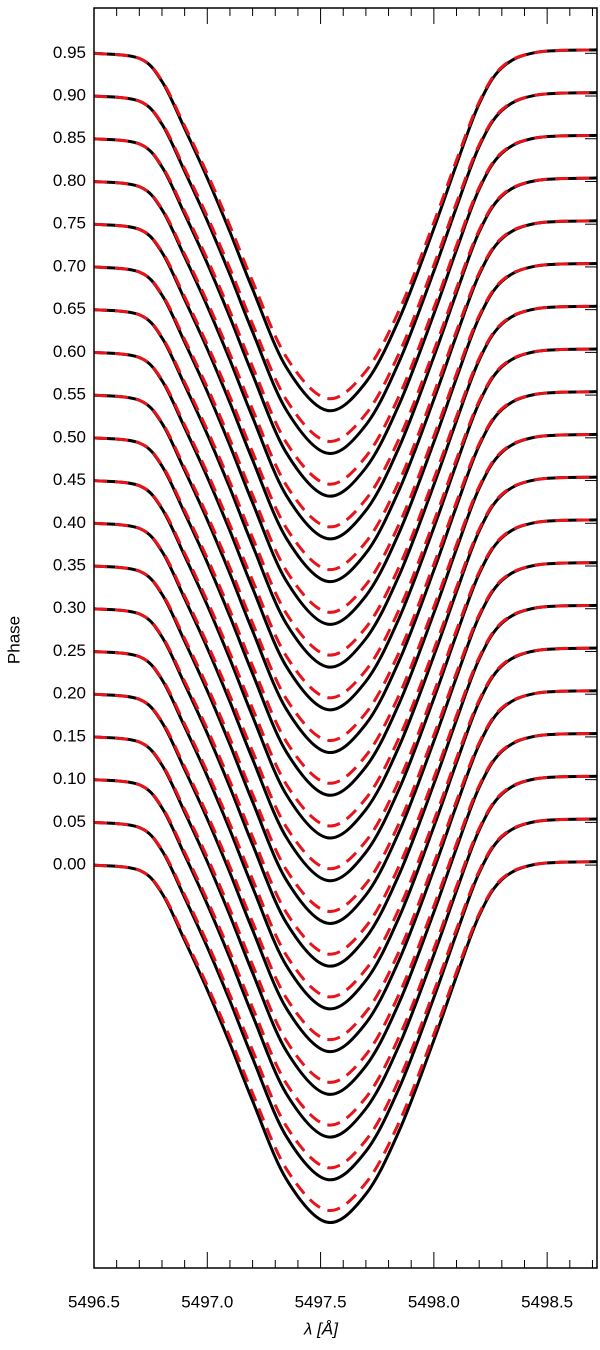 The height and width of the screenshot is (1350, 600). I want to click on y-tick-label: 0.70, so click(69, 265).